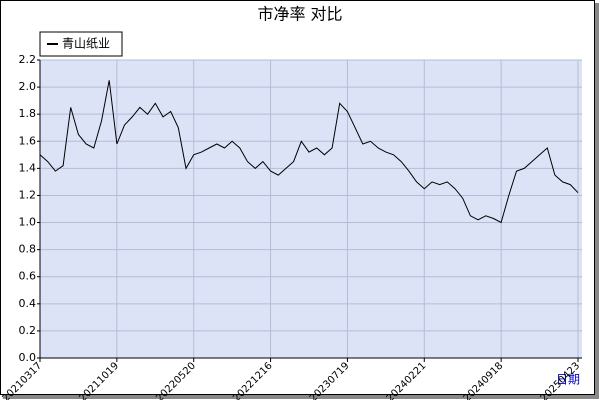 This screenshot has height=400, width=600. What do you see at coordinates (28, 330) in the screenshot?
I see `y-tick-label: 0.2` at bounding box center [28, 330].